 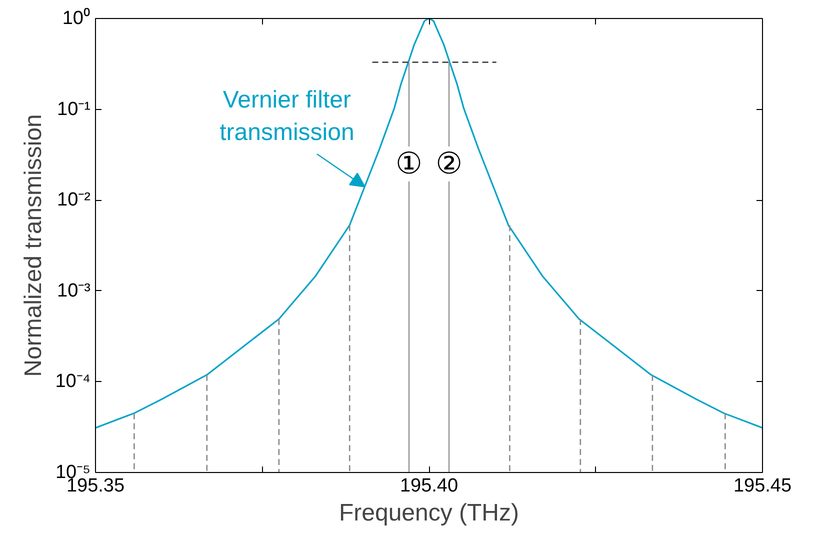 I want to click on y-tick-label: 10⁻², so click(x=74, y=200).